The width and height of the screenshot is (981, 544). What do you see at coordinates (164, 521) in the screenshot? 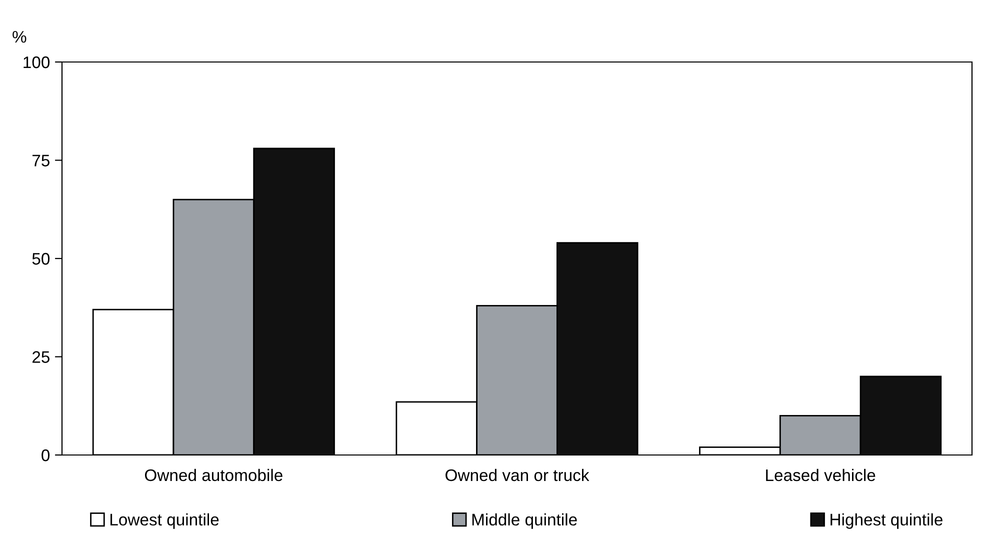
I see `legend-label: Lowest quintile` at bounding box center [164, 521].